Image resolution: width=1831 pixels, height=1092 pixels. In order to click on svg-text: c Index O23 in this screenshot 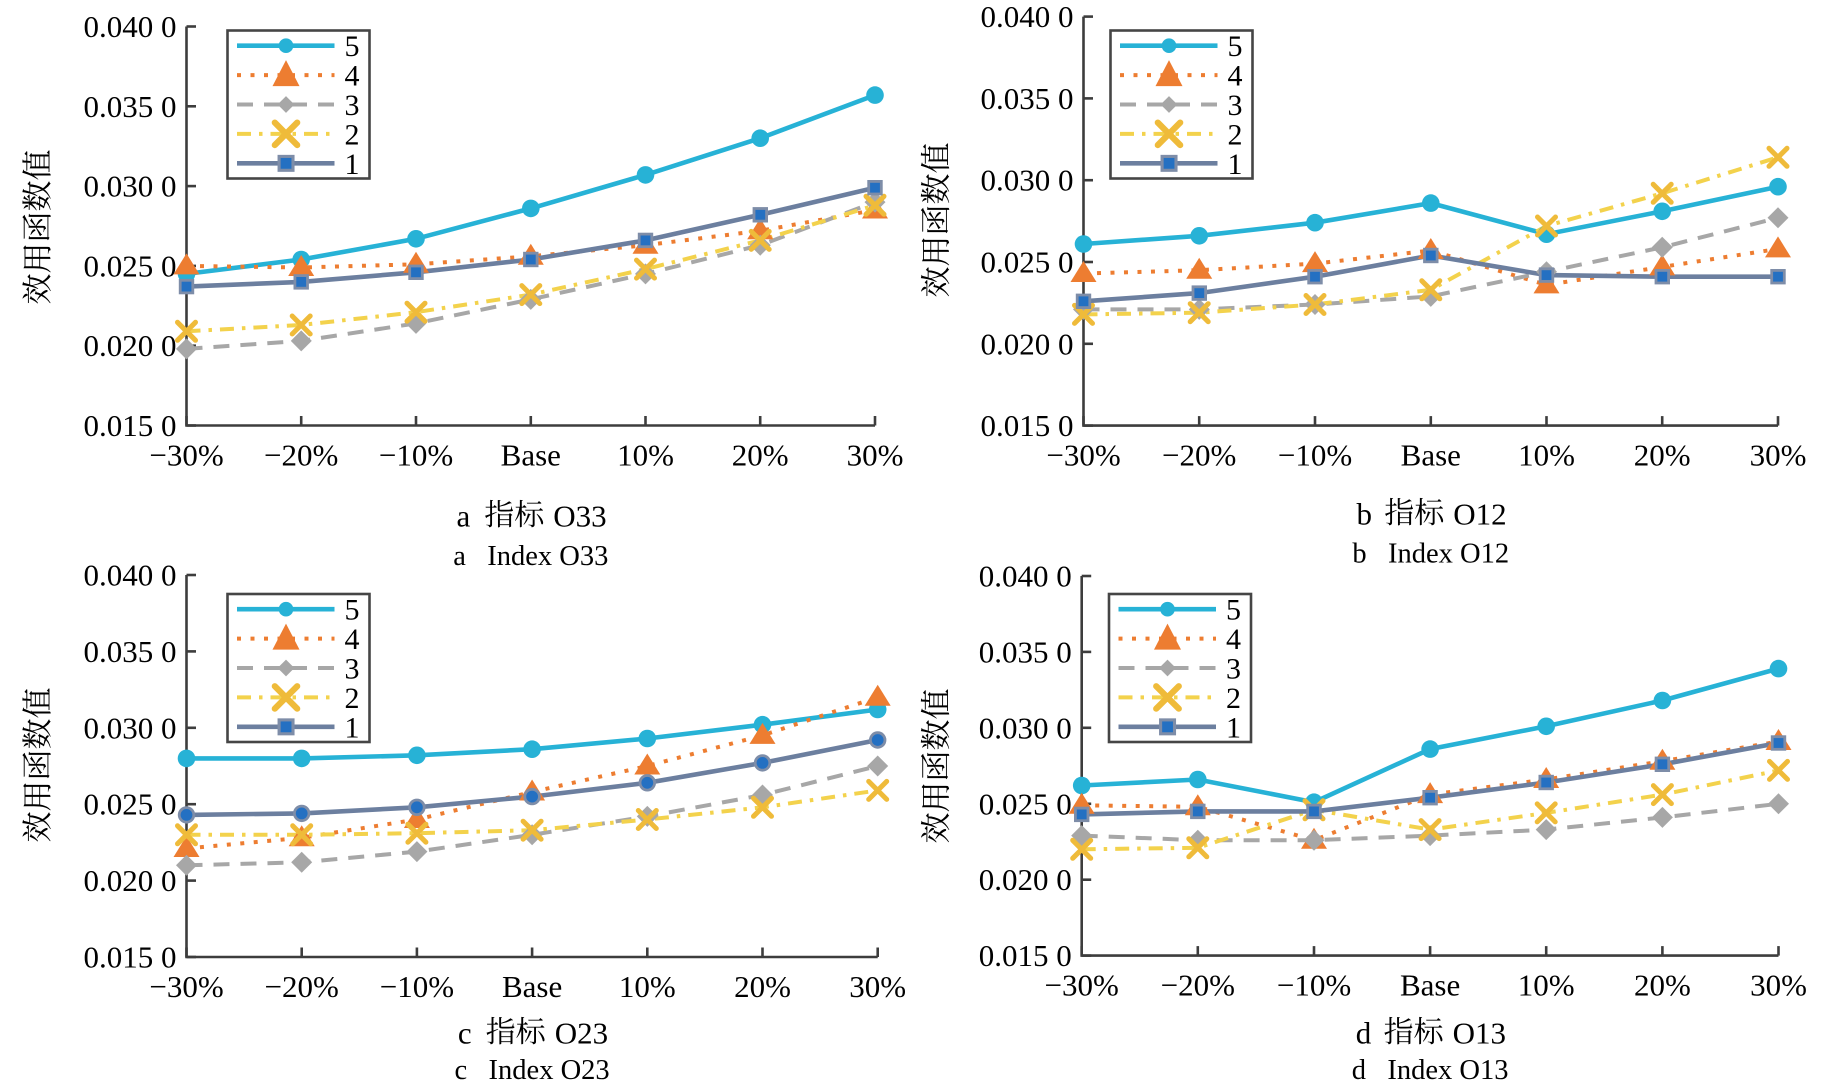, I will do `click(532, 1070)`.